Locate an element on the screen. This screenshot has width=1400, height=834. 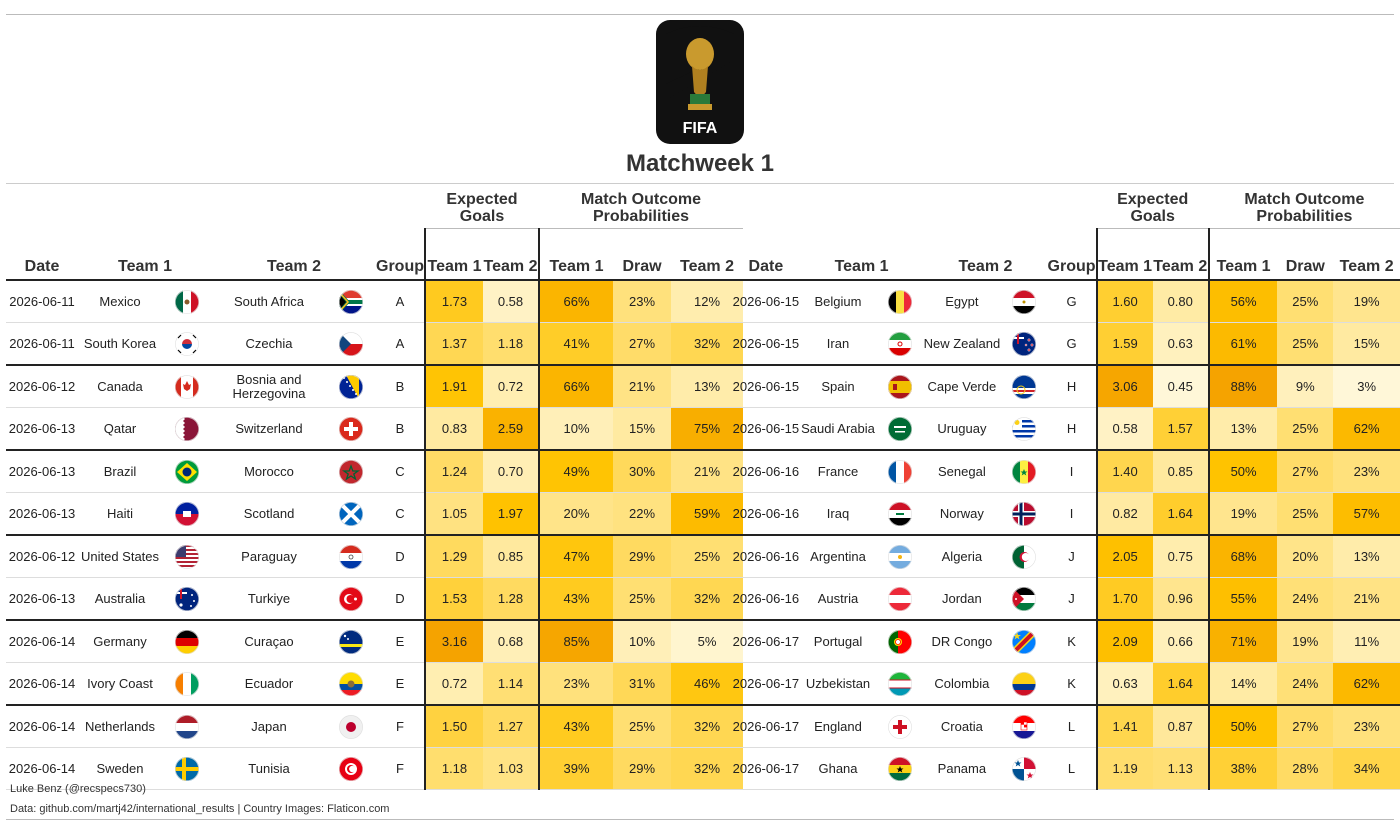
p-draw-cell: 30% is located at coordinates (642, 471).